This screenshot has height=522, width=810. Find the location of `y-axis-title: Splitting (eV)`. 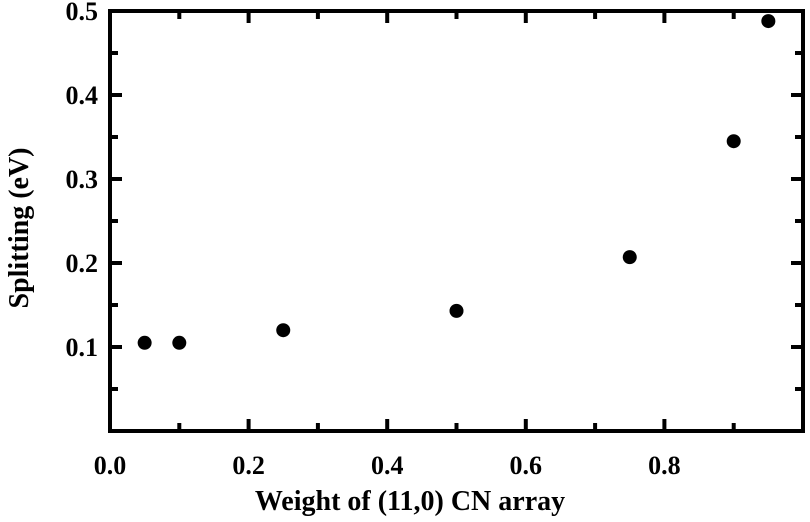

y-axis-title: Splitting (eV) is located at coordinates (19, 228).